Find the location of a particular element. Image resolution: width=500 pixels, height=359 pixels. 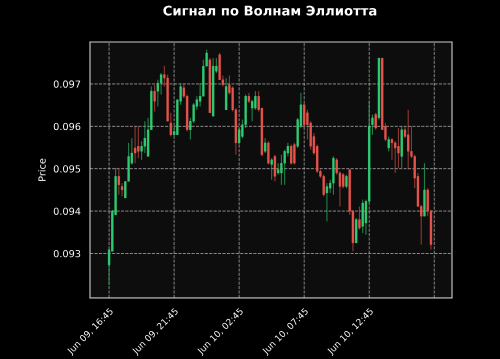

y-tick-label: 0.094 is located at coordinates (67, 211).